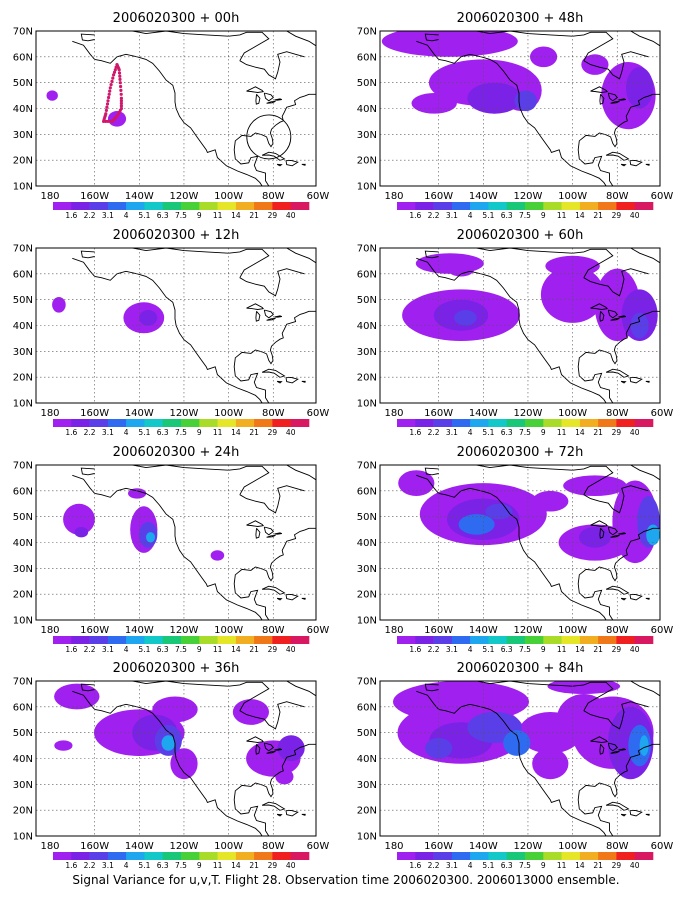 Image resolution: width=692 pixels, height=900 pixels. I want to click on gridlines, so click(520, 542).